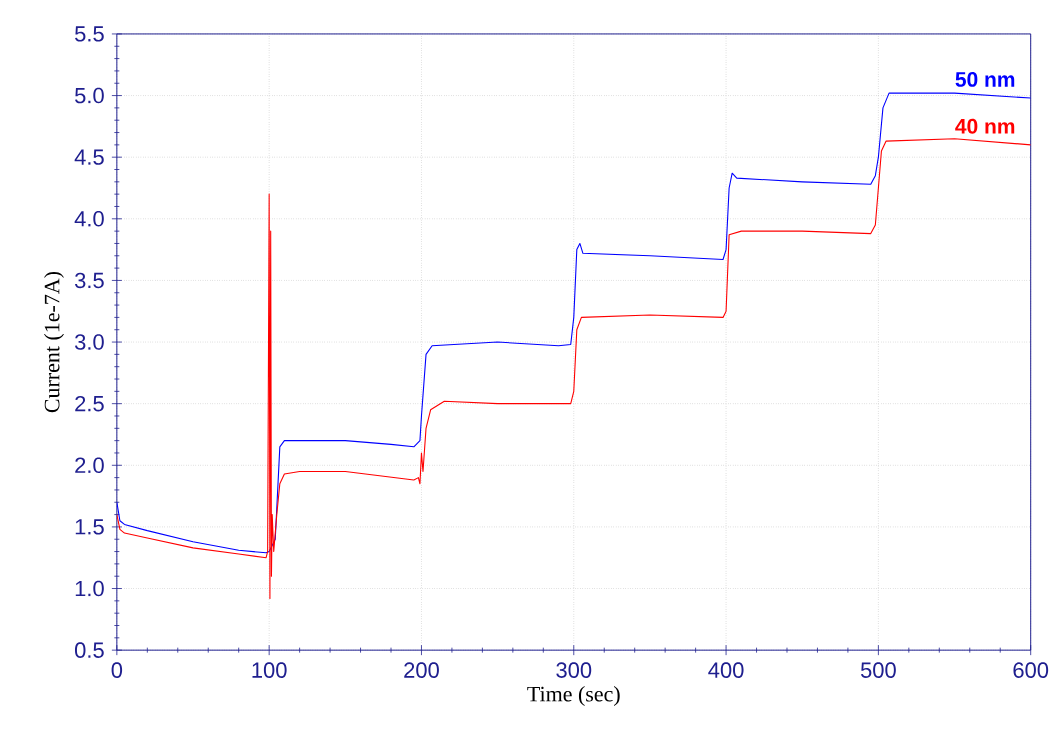  Describe the element at coordinates (89, 342) in the screenshot. I see `y-tick-label: 3.0` at that location.